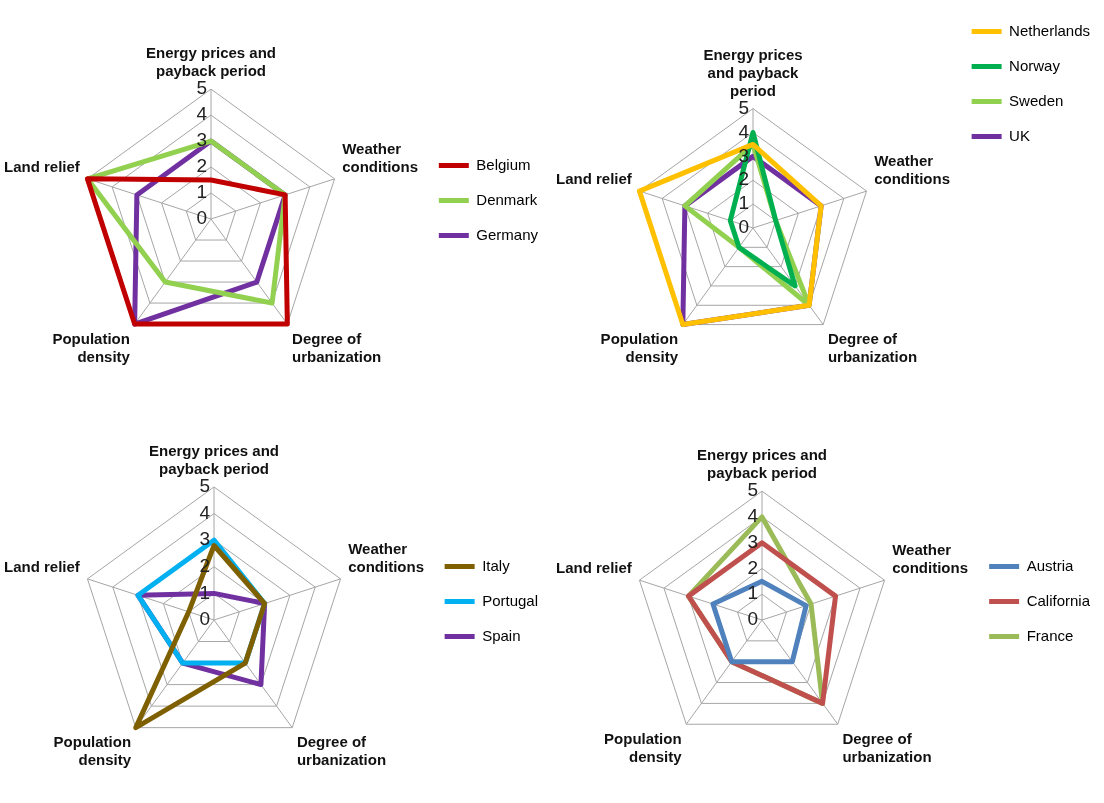 The image size is (1104, 803). What do you see at coordinates (1058, 600) in the screenshot?
I see `legend-label: California` at bounding box center [1058, 600].